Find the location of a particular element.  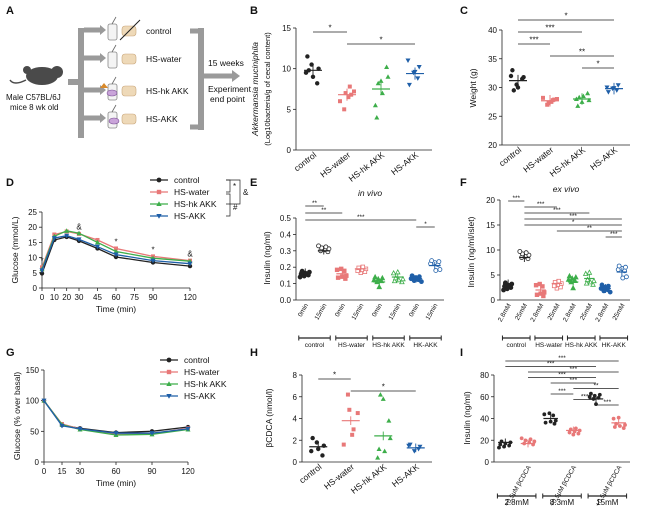

panel-letter-g: G is located at coordinates (10, 353).